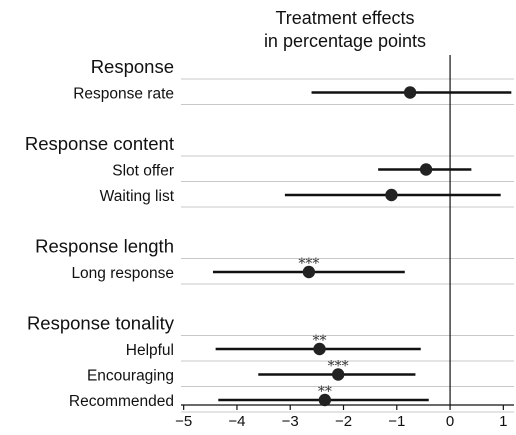  Describe the element at coordinates (503, 421) in the screenshot. I see `x-tick-label-6: 1` at that location.